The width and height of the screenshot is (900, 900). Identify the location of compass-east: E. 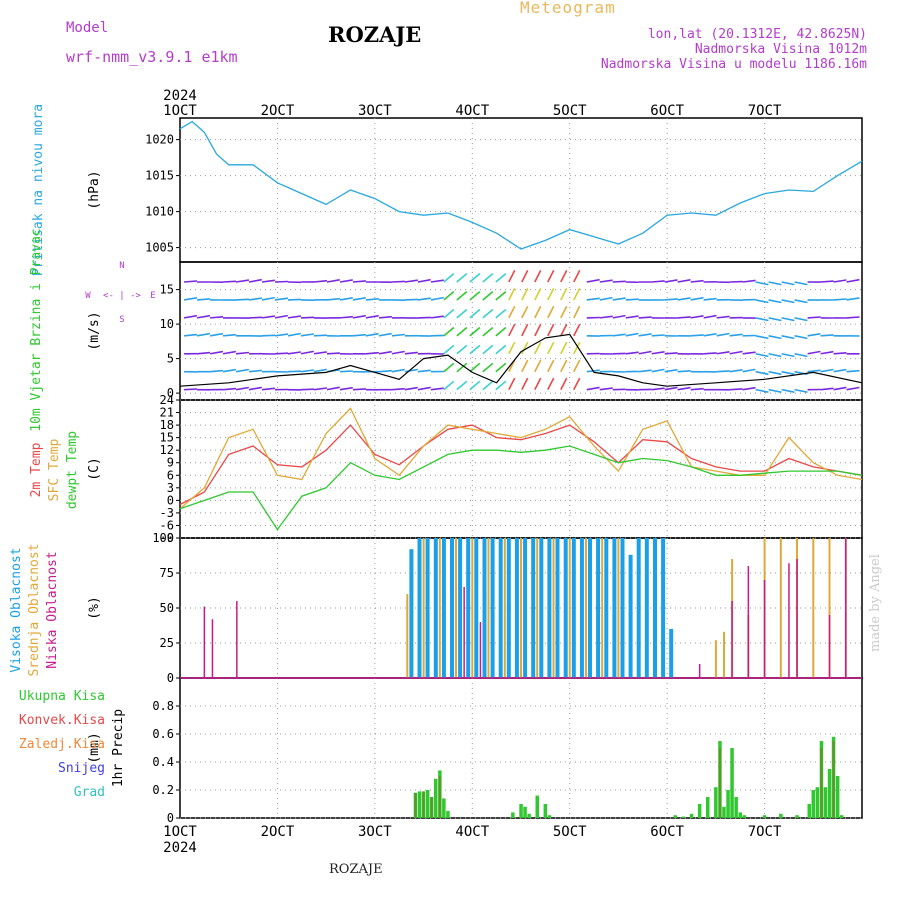
(152, 296).